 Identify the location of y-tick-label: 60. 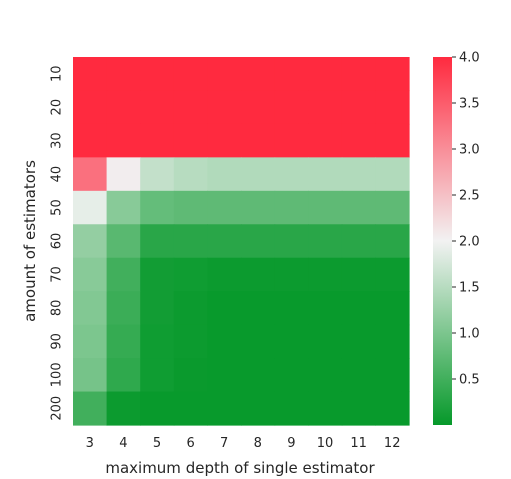
(57, 241).